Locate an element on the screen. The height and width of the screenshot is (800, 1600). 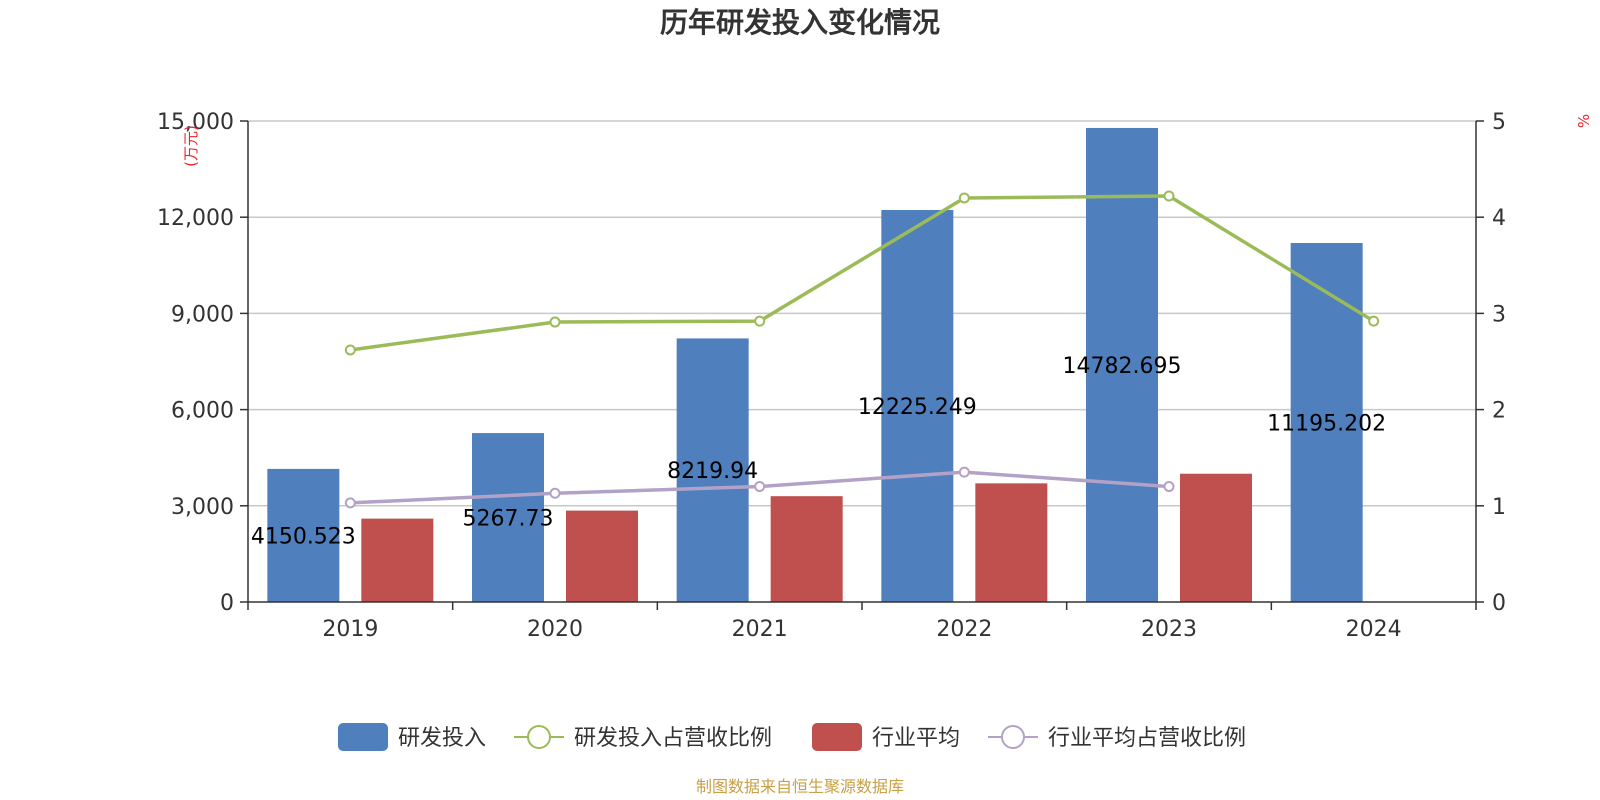
bar-data-label: 8219.94 is located at coordinates (712, 471).